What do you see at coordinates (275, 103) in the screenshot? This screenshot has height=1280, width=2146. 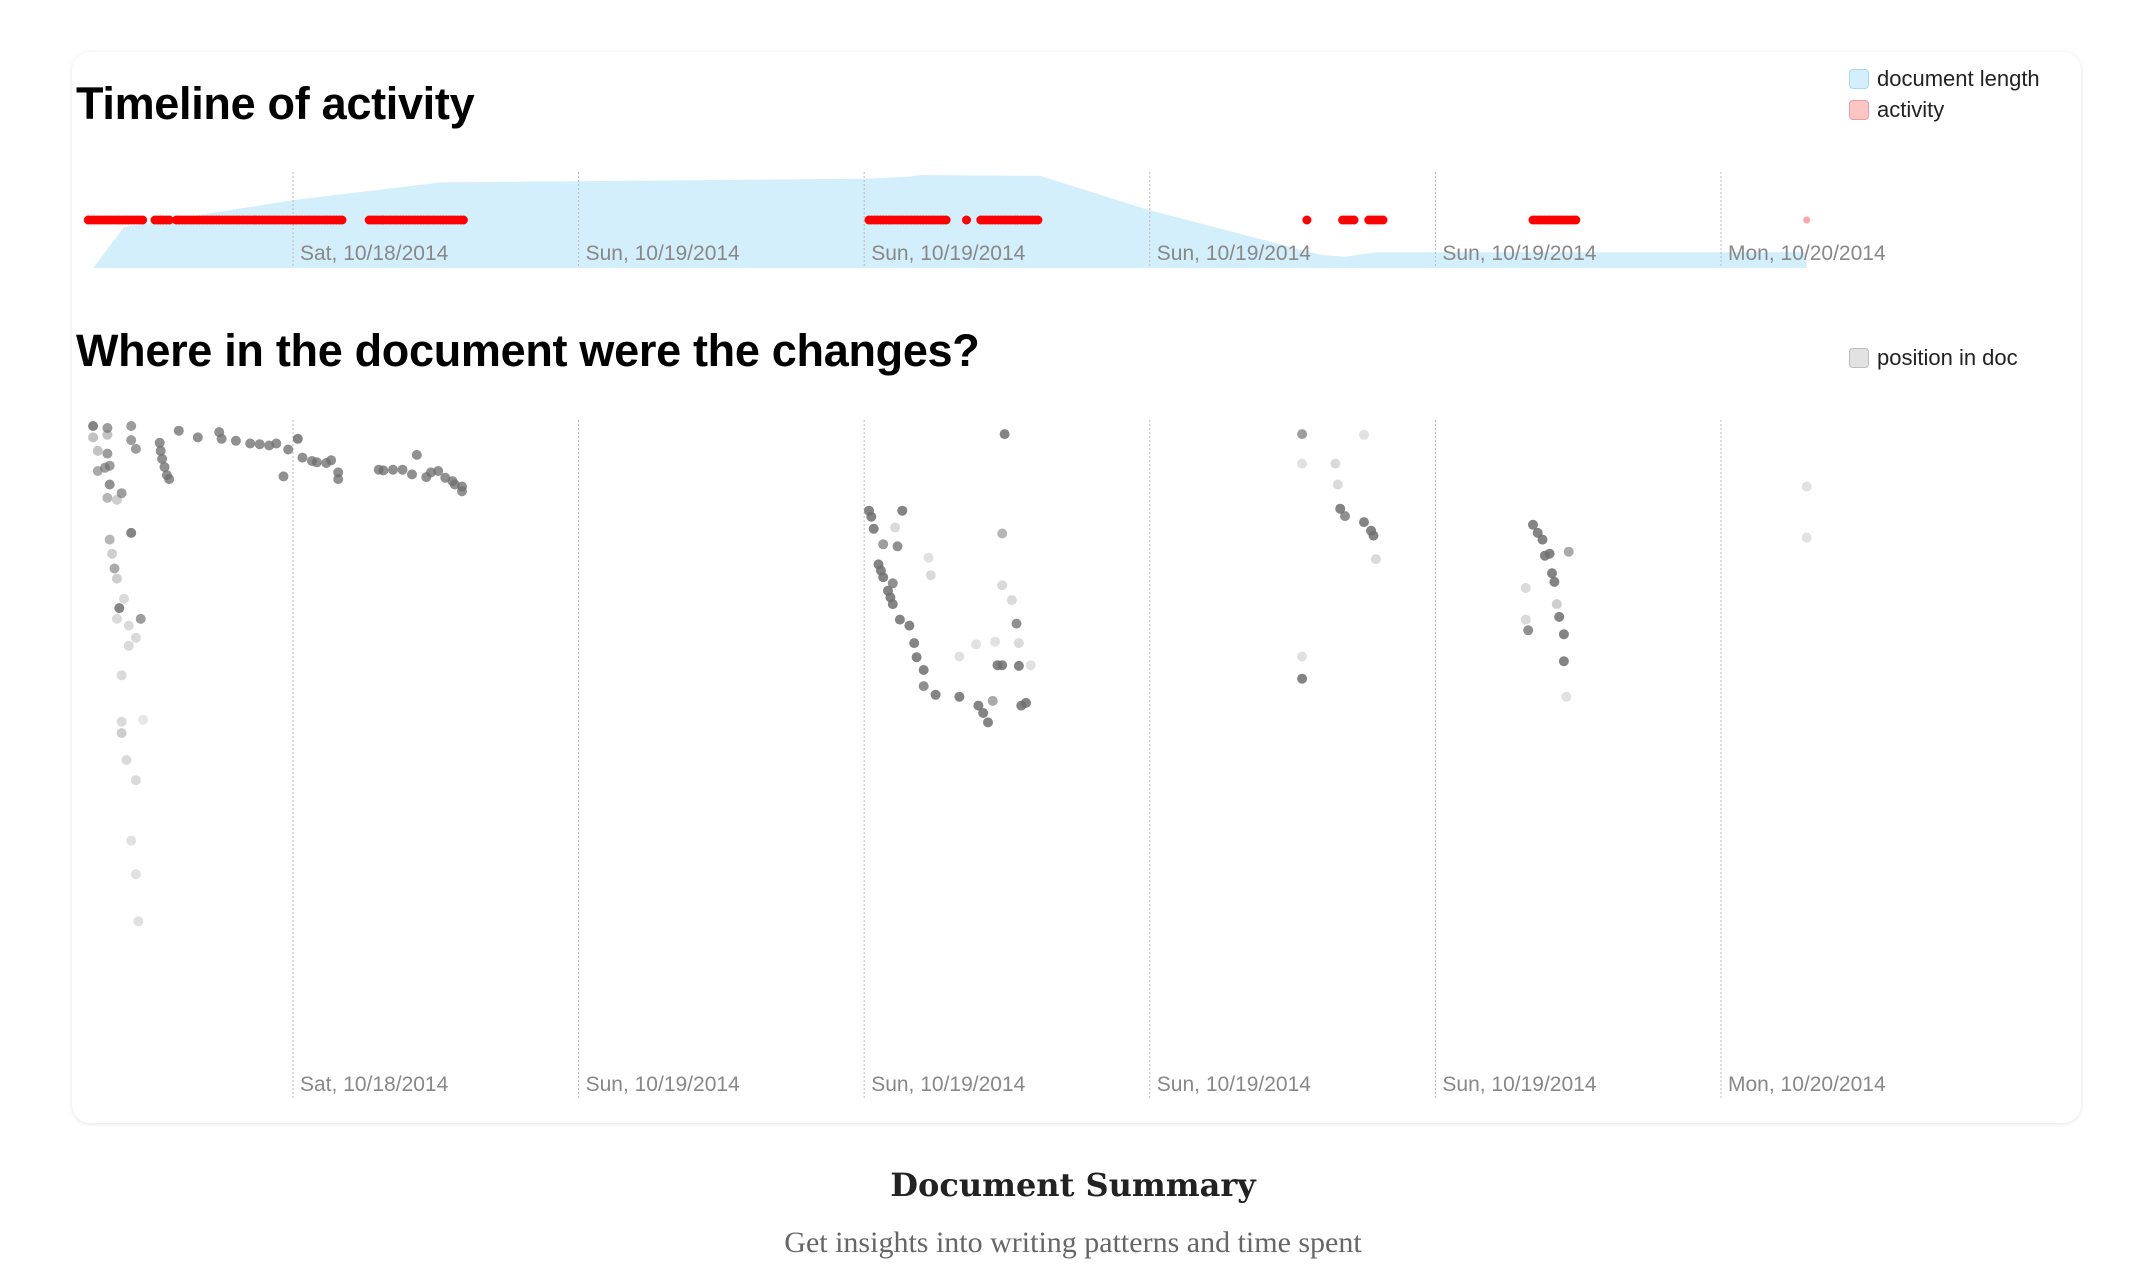 I see `timeline-title: Timeline of activity` at bounding box center [275, 103].